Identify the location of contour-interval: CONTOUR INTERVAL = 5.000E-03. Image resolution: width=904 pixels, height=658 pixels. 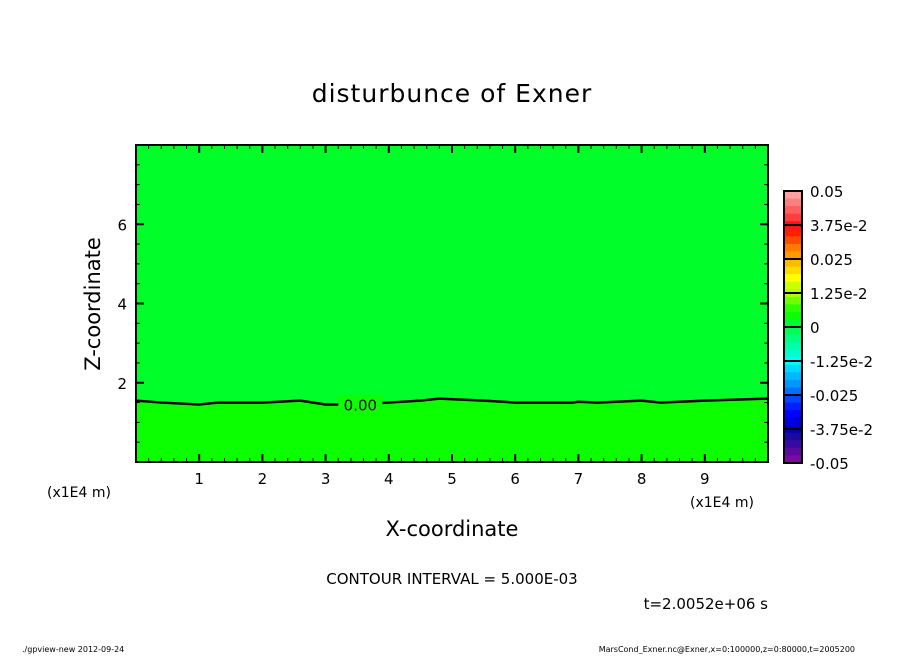
(451, 579).